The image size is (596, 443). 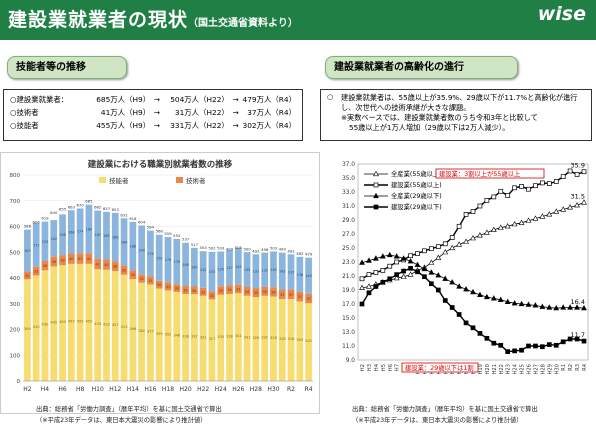 What do you see at coordinates (348, 235) in the screenshot?
I see `y-tick-label: 27.0` at bounding box center [348, 235].